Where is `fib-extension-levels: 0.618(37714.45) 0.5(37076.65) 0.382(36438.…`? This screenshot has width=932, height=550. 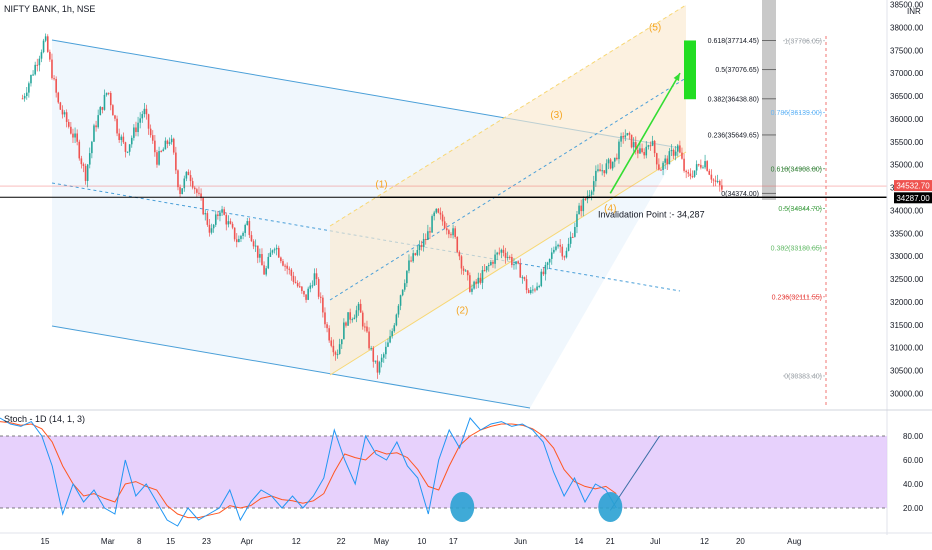 fib-extension-levels: 0.618(37714.45) 0.5(37076.65) 0.382(36438.… is located at coordinates (742, 118).